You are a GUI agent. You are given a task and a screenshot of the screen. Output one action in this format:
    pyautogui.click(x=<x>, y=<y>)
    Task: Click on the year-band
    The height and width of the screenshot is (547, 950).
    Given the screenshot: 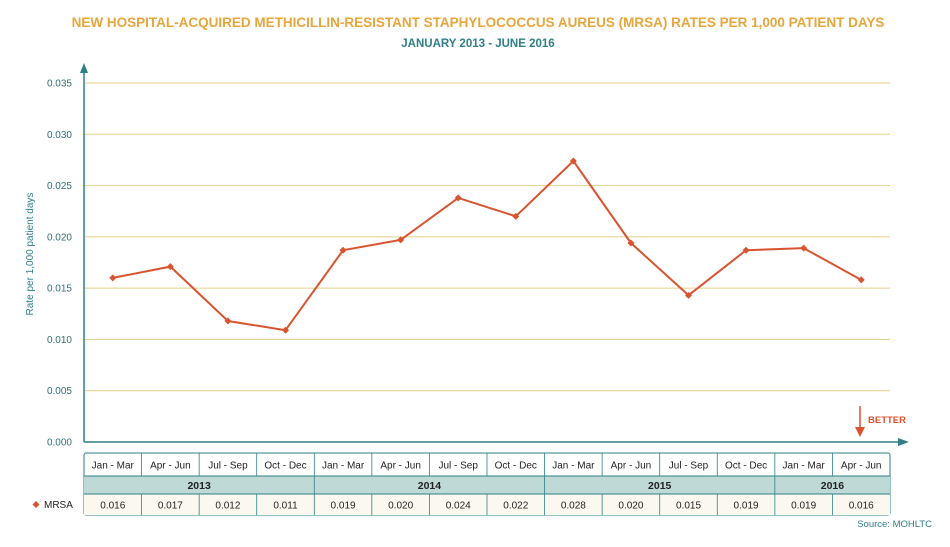 What is the action you would take?
    pyautogui.click(x=487, y=485)
    